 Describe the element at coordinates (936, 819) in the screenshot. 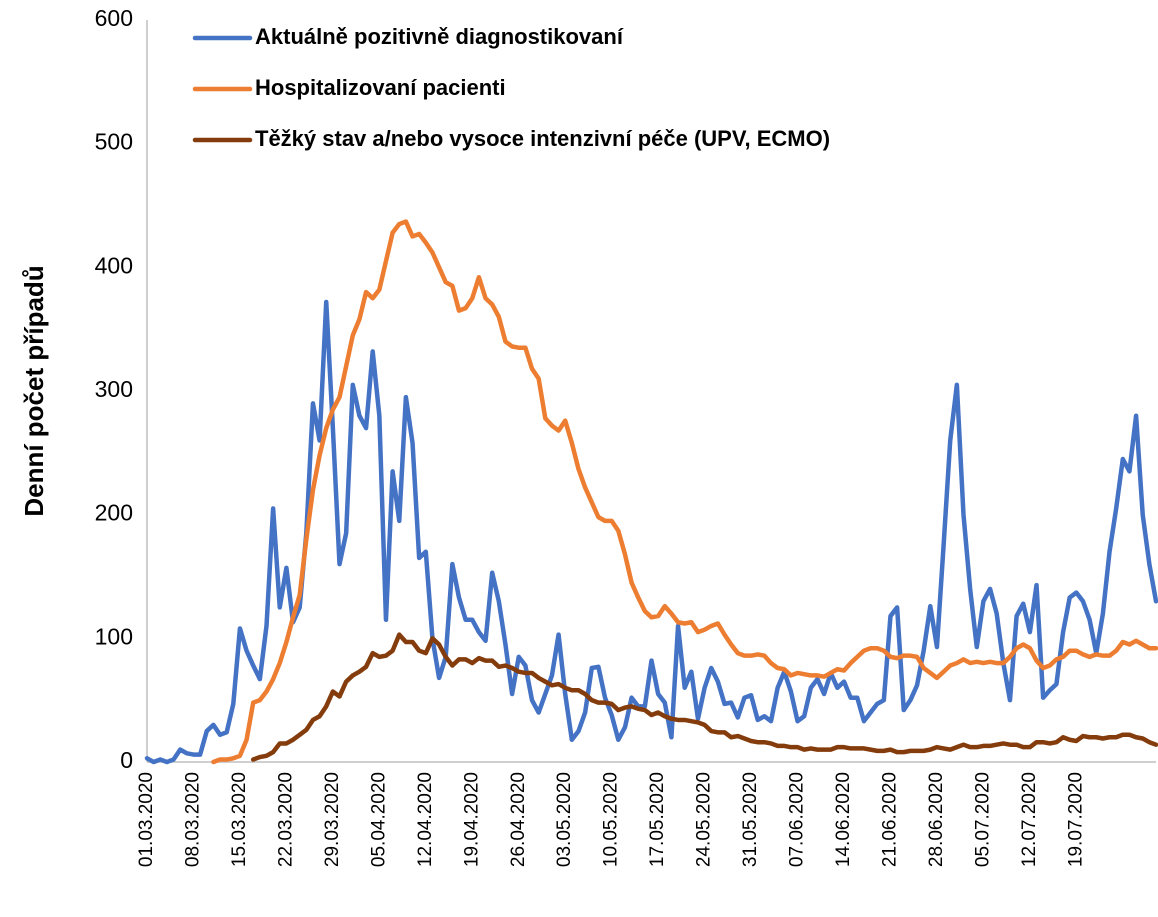

I see `x-tick-label: 28.06.2020` at that location.